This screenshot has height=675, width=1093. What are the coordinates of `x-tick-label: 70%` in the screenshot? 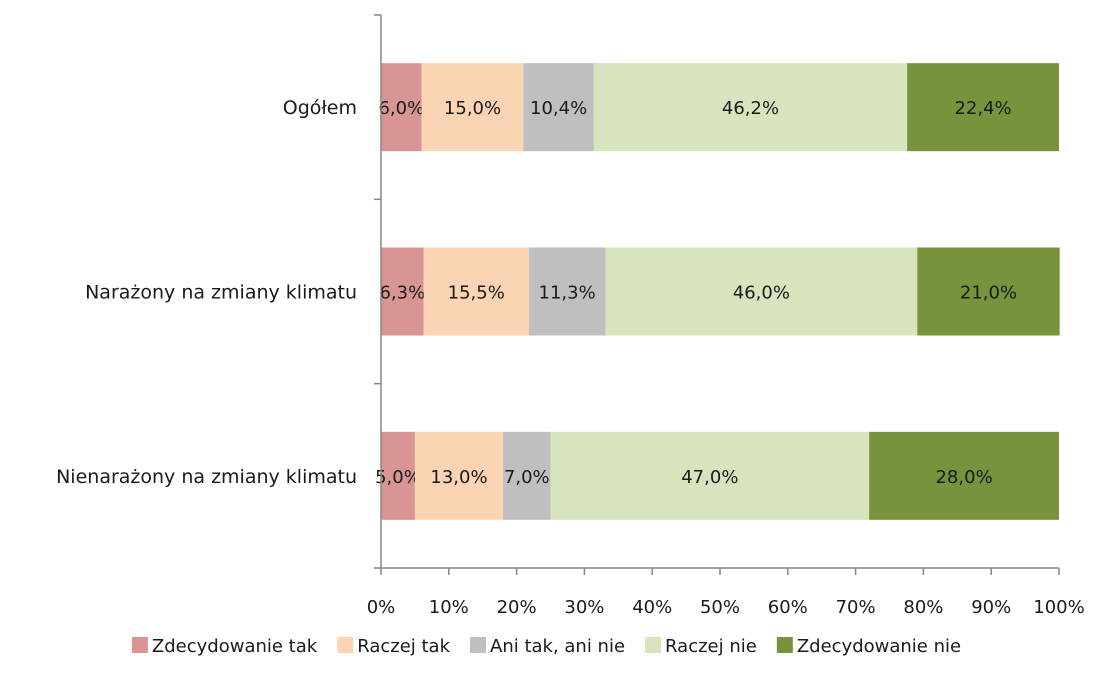 It's located at (856, 607).